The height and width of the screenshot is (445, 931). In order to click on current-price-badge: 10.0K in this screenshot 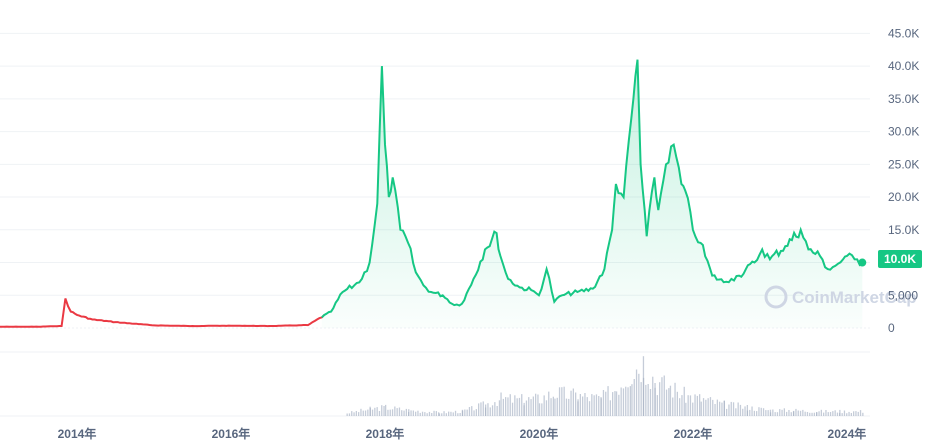, I will do `click(890, 259)`.